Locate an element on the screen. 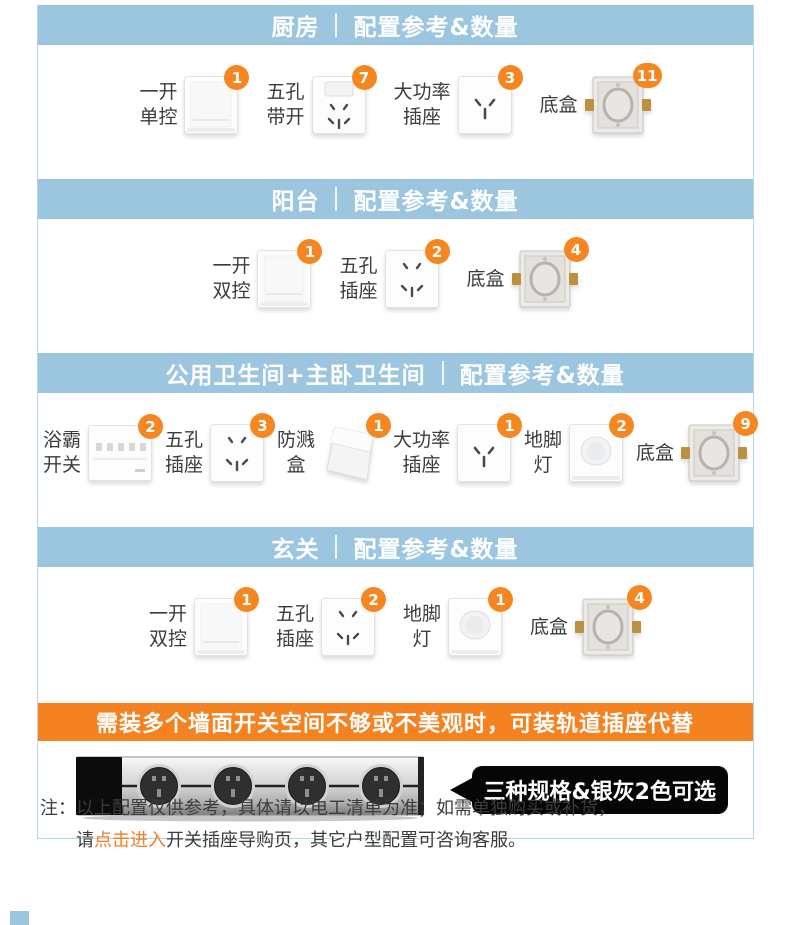 Image resolution: width=790 pixels, height=925 pixels. item-label: 五孔 插座 is located at coordinates (358, 278).